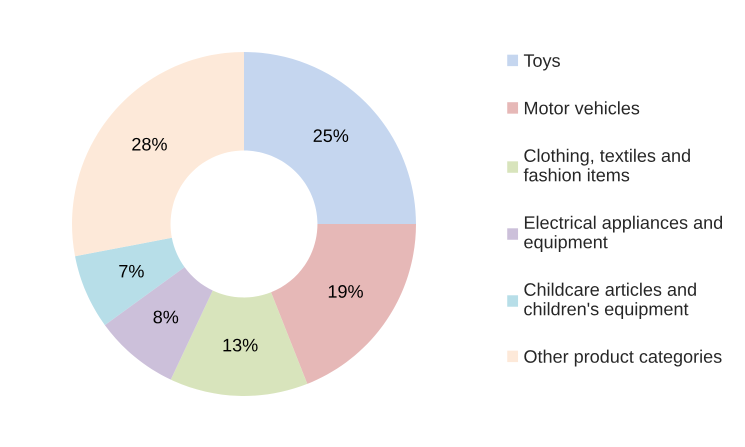  What do you see at coordinates (610, 300) in the screenshot?
I see `legend-label: Childcare articles and children's equipment` at bounding box center [610, 300].